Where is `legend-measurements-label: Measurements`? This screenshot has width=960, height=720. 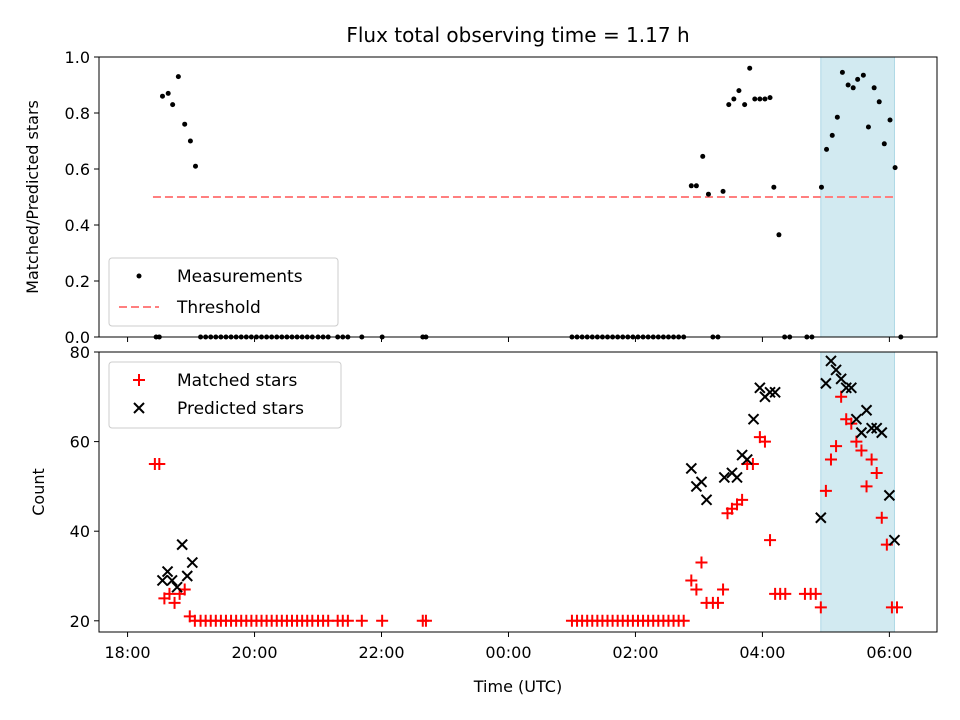 legend-measurements-label: Measurements is located at coordinates (240, 277).